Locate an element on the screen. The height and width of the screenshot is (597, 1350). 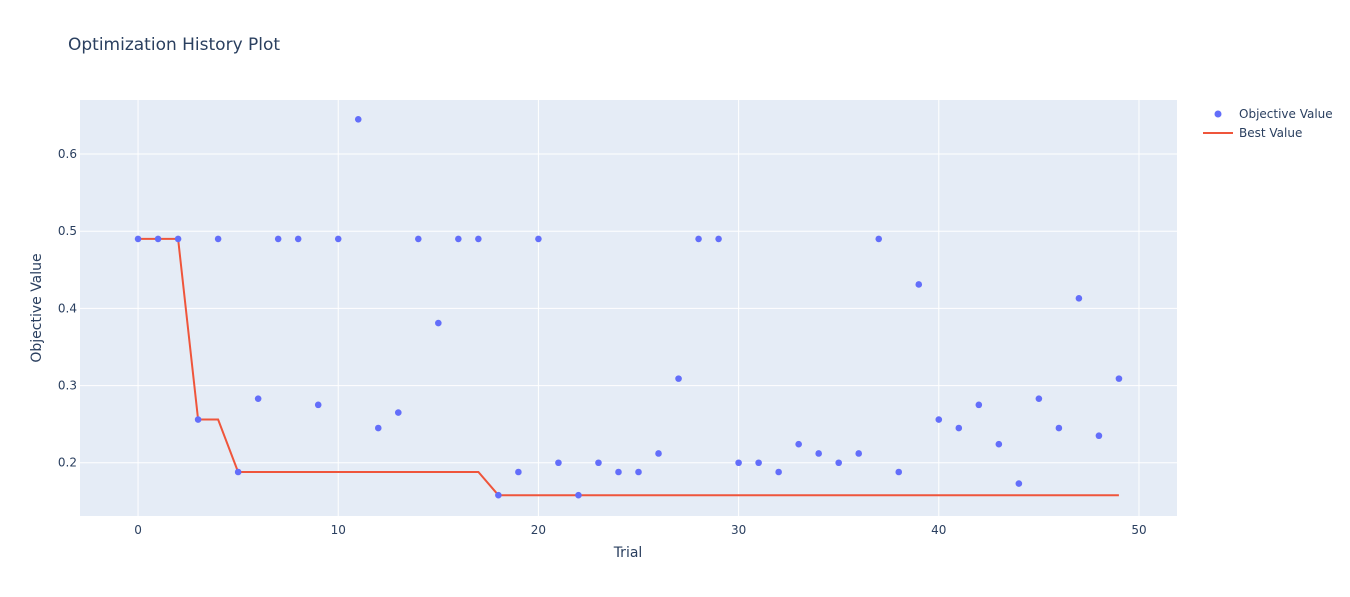
legend-item-best-value: Best Value is located at coordinates (1252, 133).